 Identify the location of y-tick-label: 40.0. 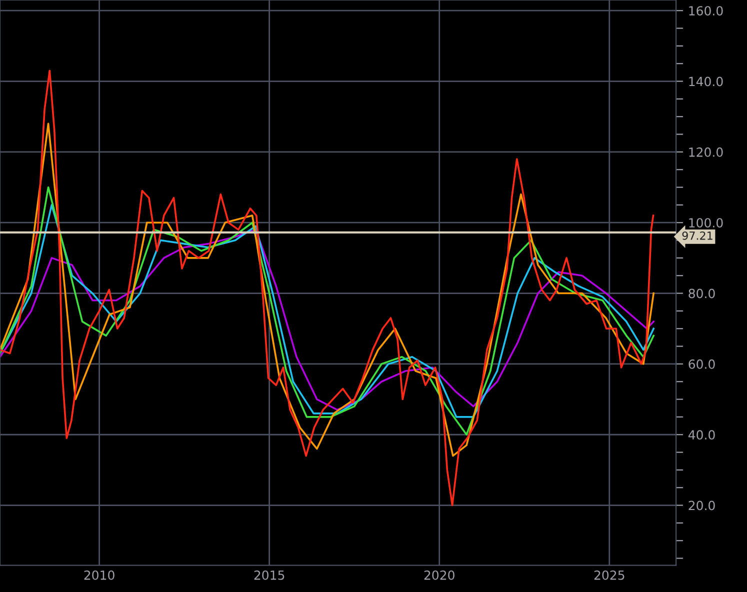
(701, 435).